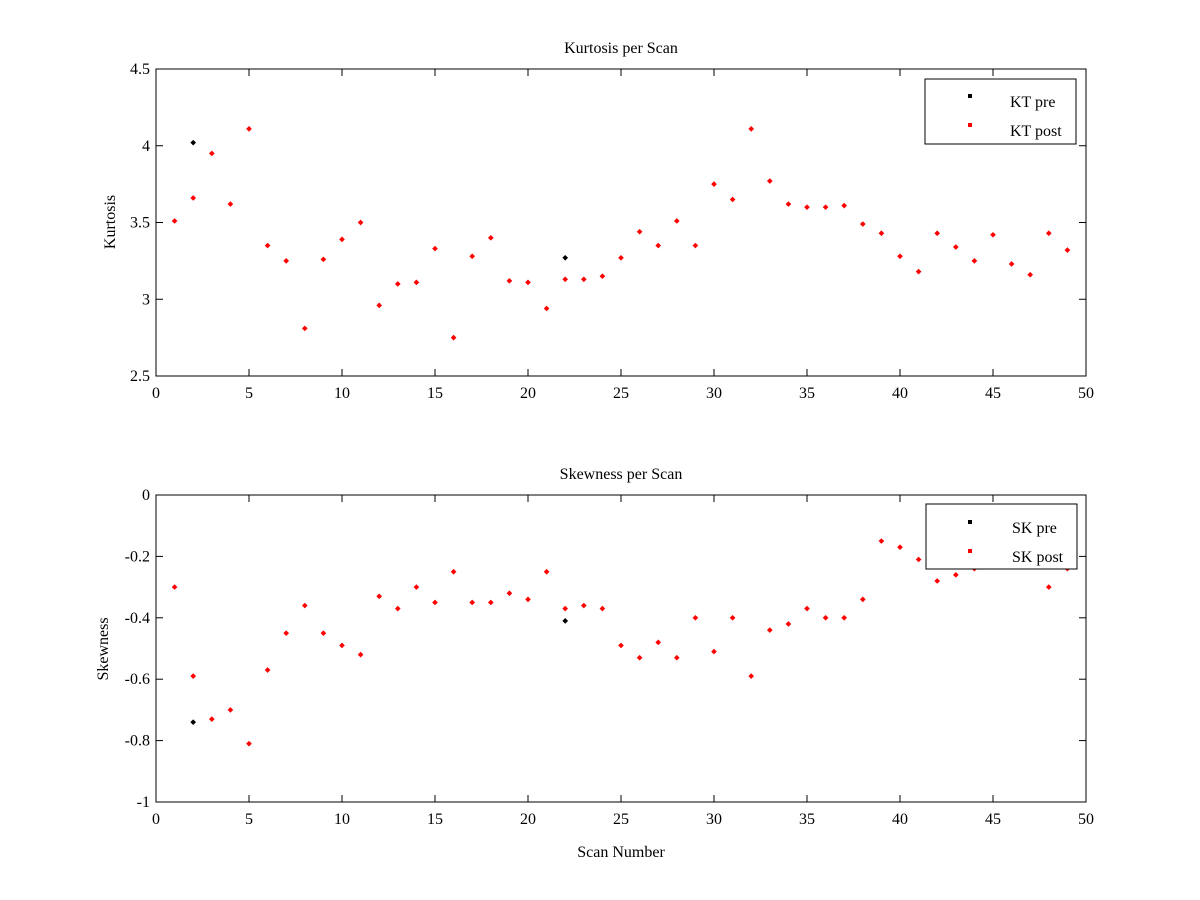 The image size is (1200, 900). I want to click on skewness-x-tick-label: 45, so click(993, 819).